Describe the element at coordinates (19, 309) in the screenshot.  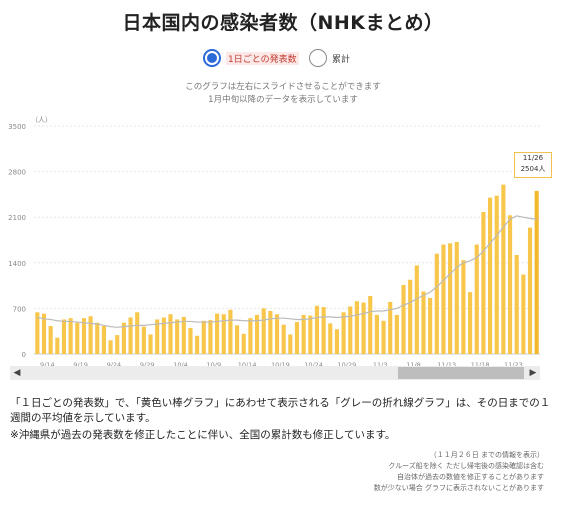
I see `y-tick-label: 700` at that location.